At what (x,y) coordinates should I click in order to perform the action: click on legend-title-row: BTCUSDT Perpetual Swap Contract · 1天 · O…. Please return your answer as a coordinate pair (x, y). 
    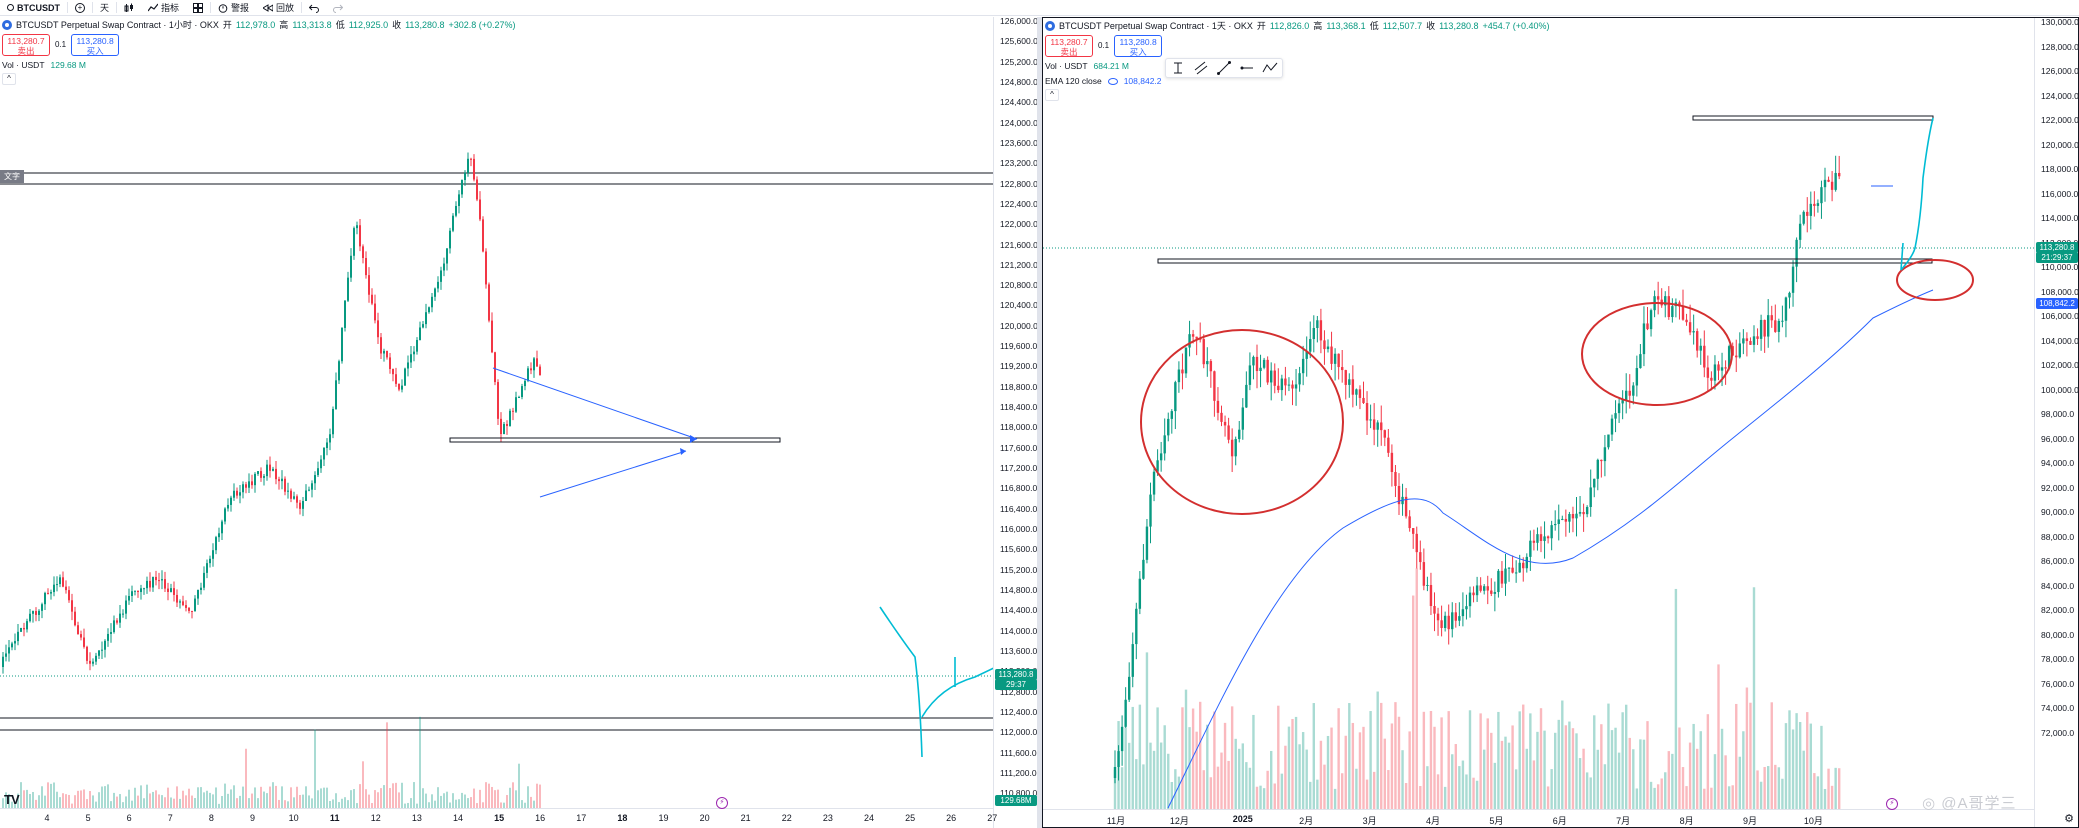
    Looking at the image, I should click on (1297, 26).